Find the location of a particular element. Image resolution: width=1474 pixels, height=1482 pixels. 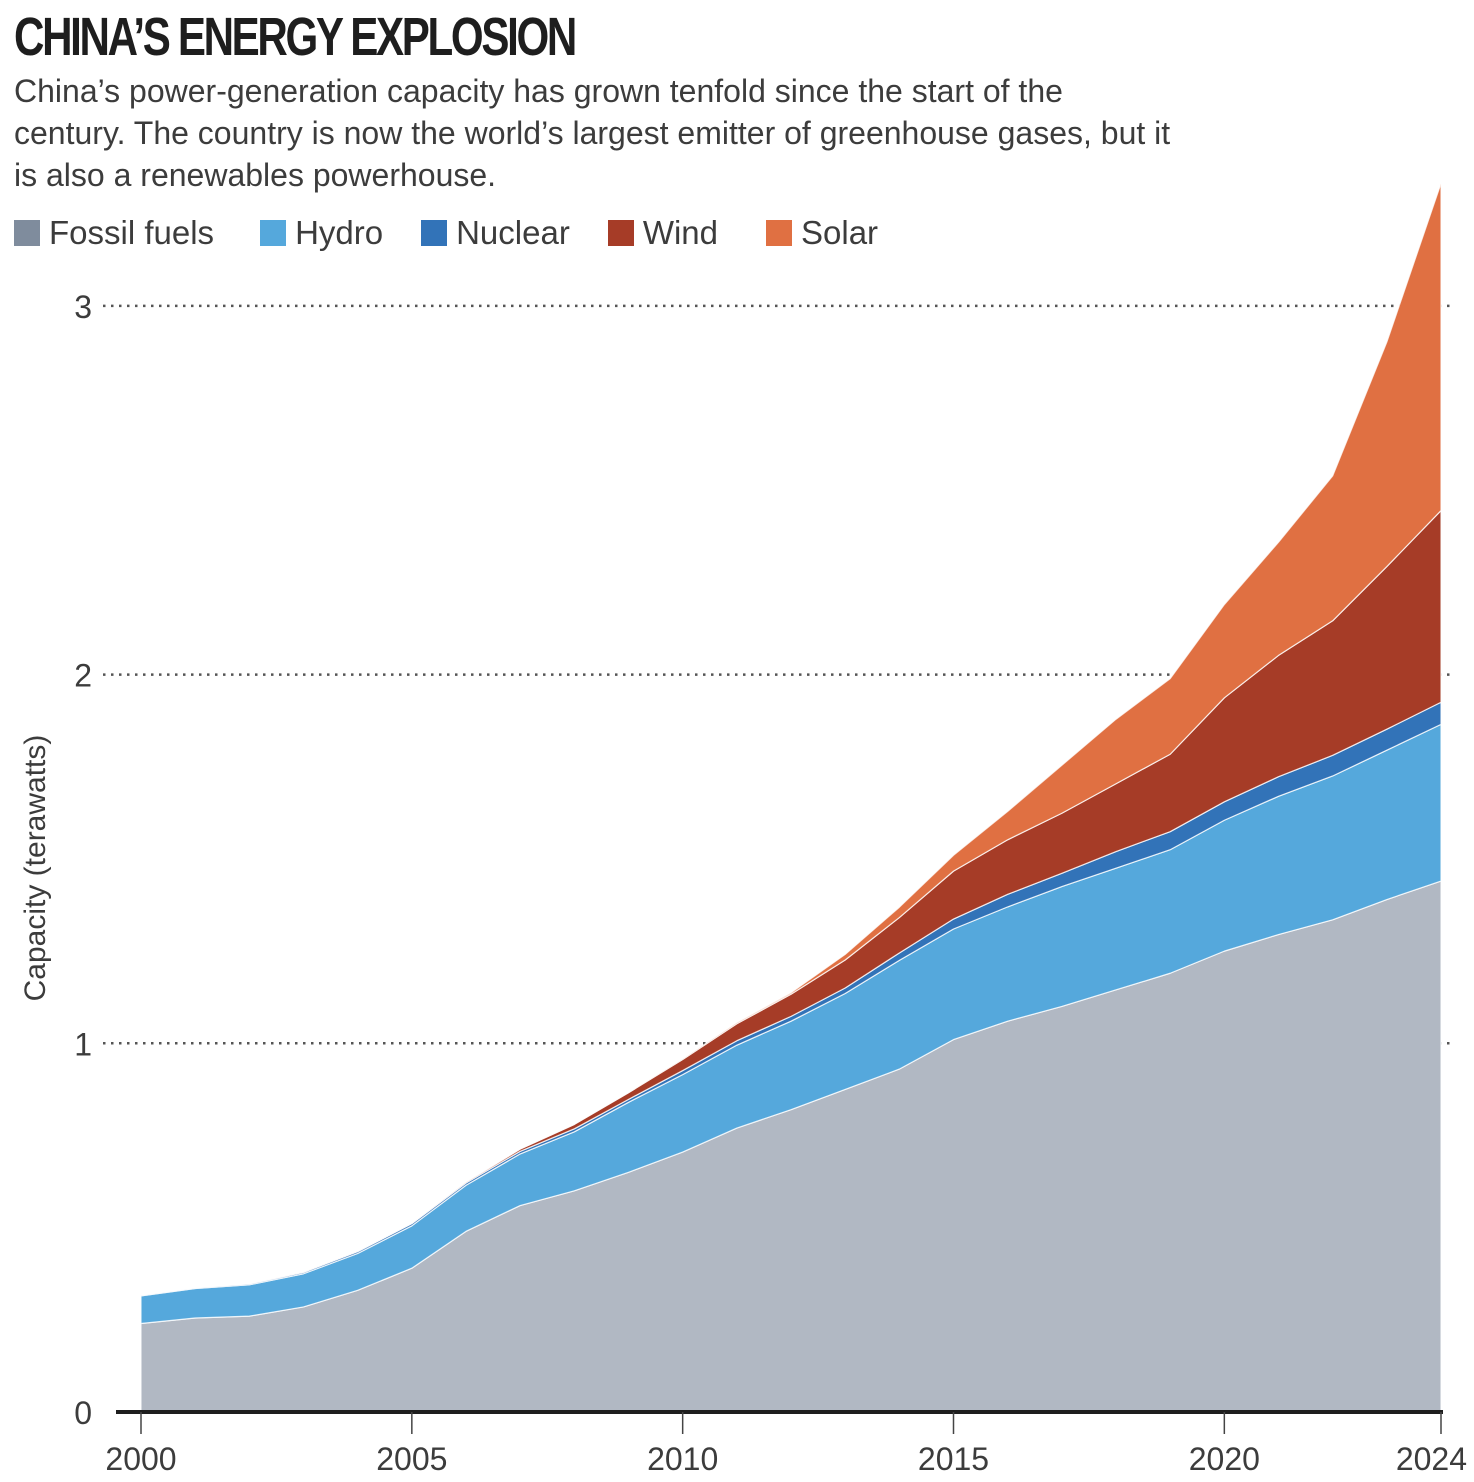

x-tick-label-2020: 2020 is located at coordinates (1224, 1459).